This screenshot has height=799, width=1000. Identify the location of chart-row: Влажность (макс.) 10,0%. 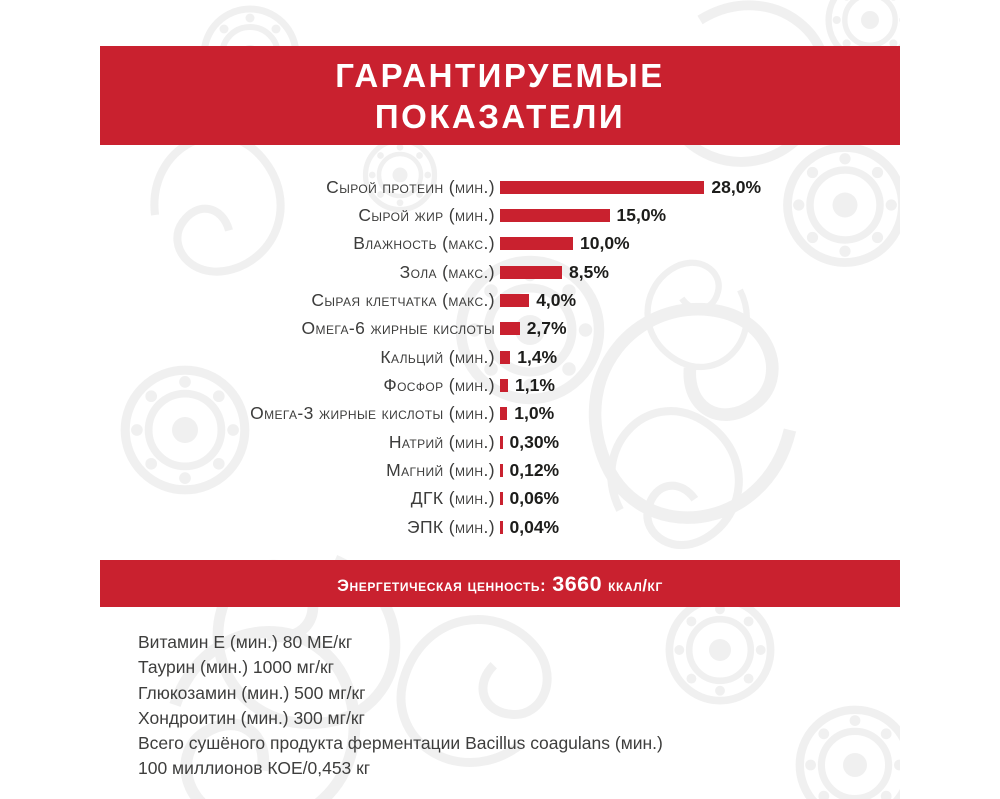
(500, 244).